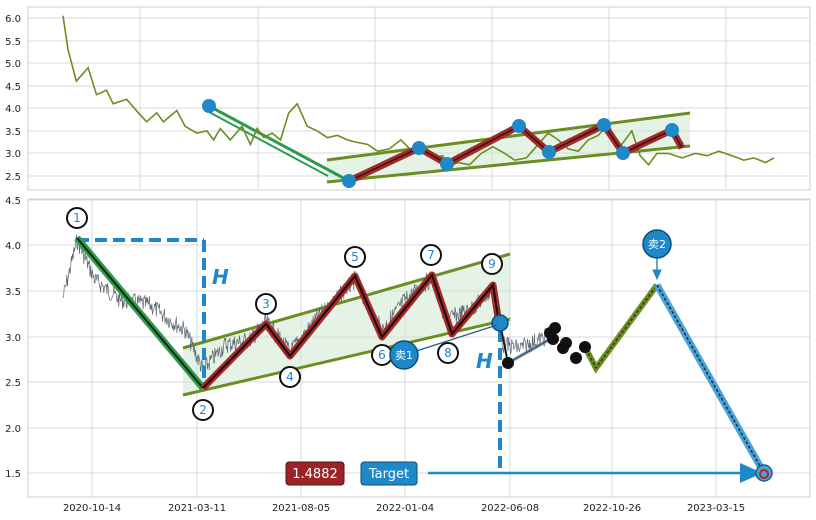 Image resolution: width=816 pixels, height=520 pixels. Describe the element at coordinates (92, 508) in the screenshot. I see `pattern-x-tick: 2020-10-14` at that location.